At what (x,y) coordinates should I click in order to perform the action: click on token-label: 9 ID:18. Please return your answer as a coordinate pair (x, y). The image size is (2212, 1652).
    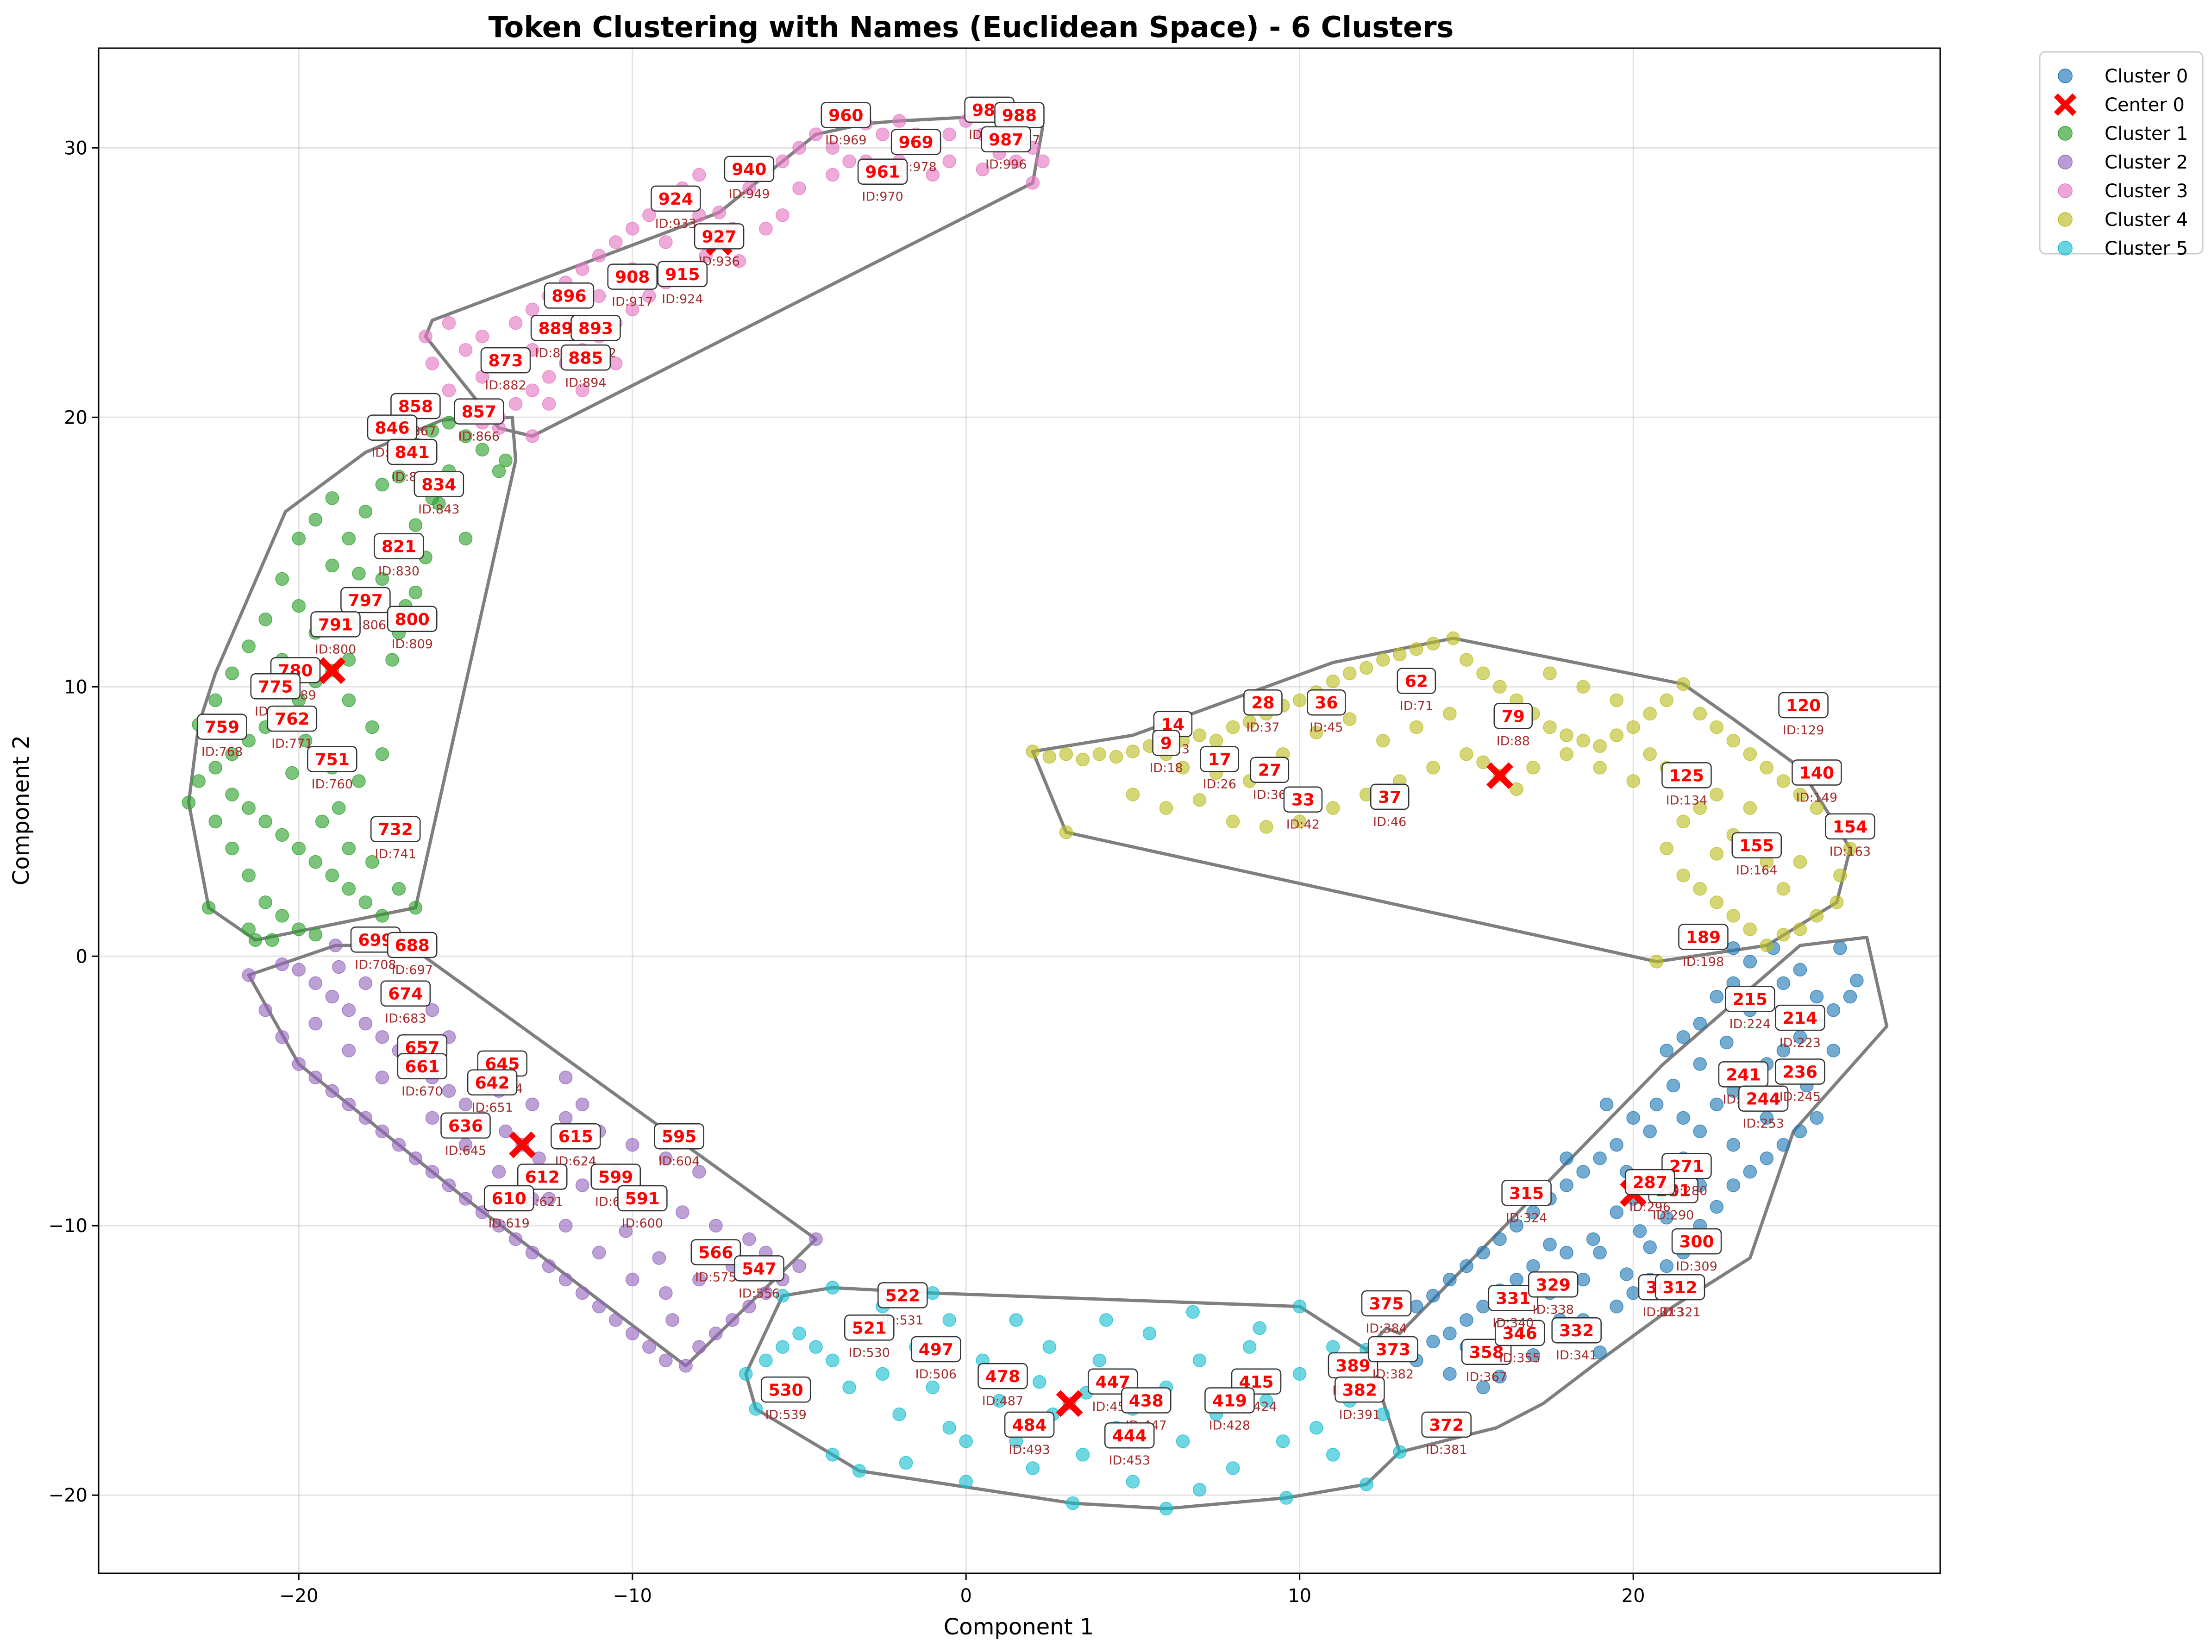
    Looking at the image, I should click on (1166, 753).